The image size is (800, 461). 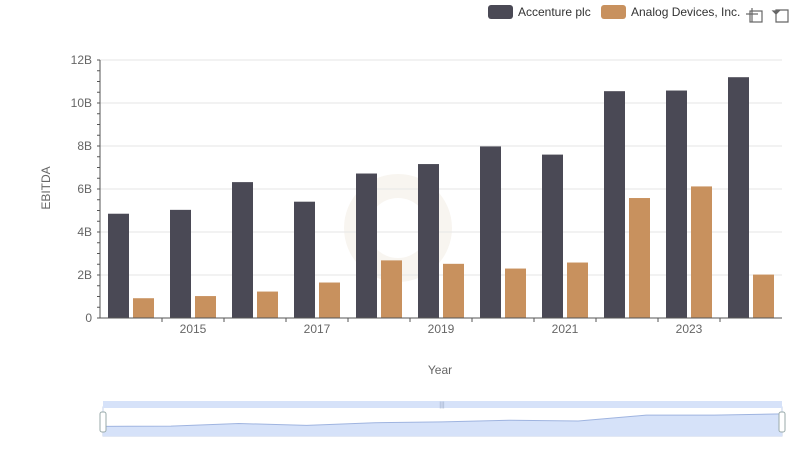 What do you see at coordinates (552, 236) in the screenshot?
I see `bar-accenture-2021` at bounding box center [552, 236].